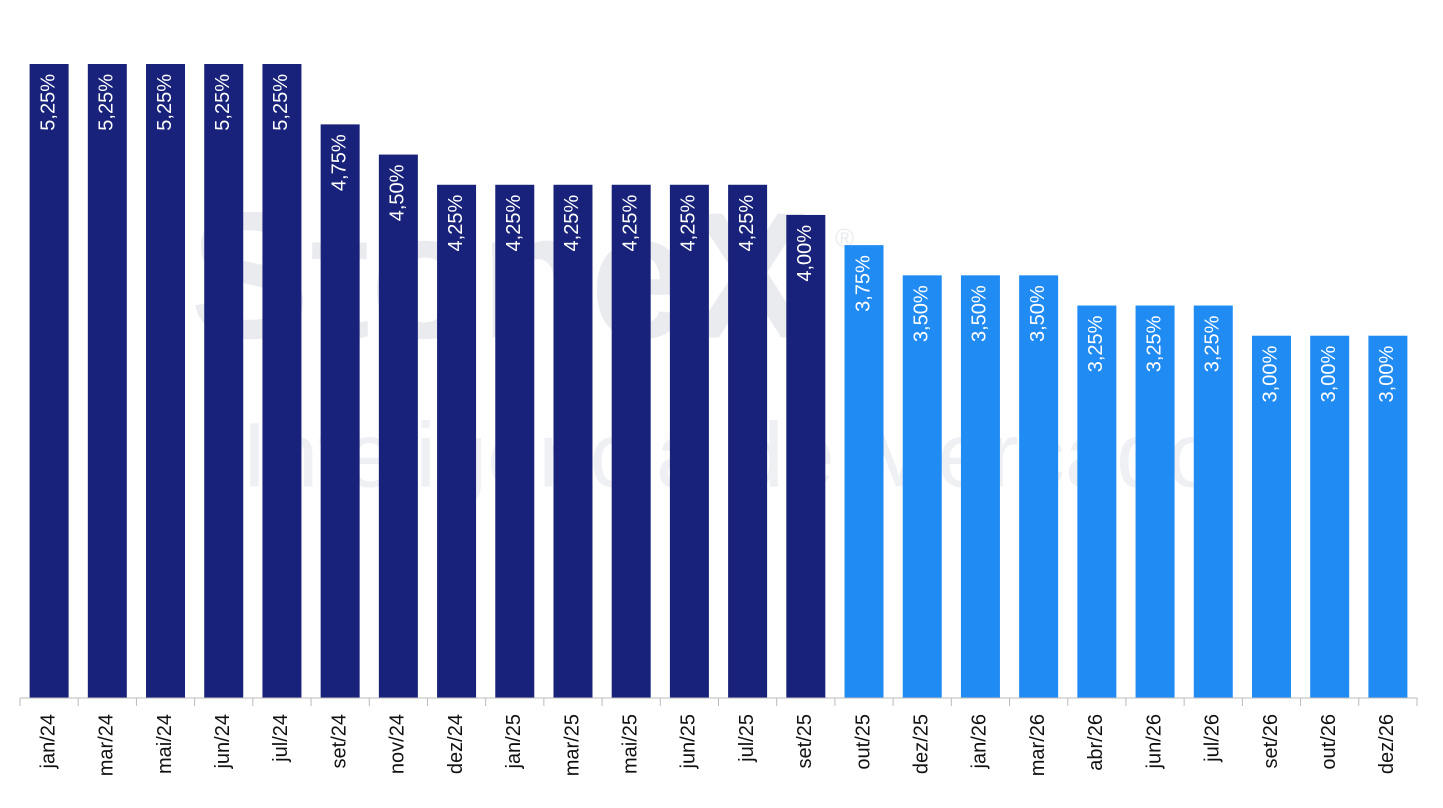 The width and height of the screenshot is (1443, 808). Describe the element at coordinates (805, 741) in the screenshot. I see `x-tick-label: set/25` at that location.